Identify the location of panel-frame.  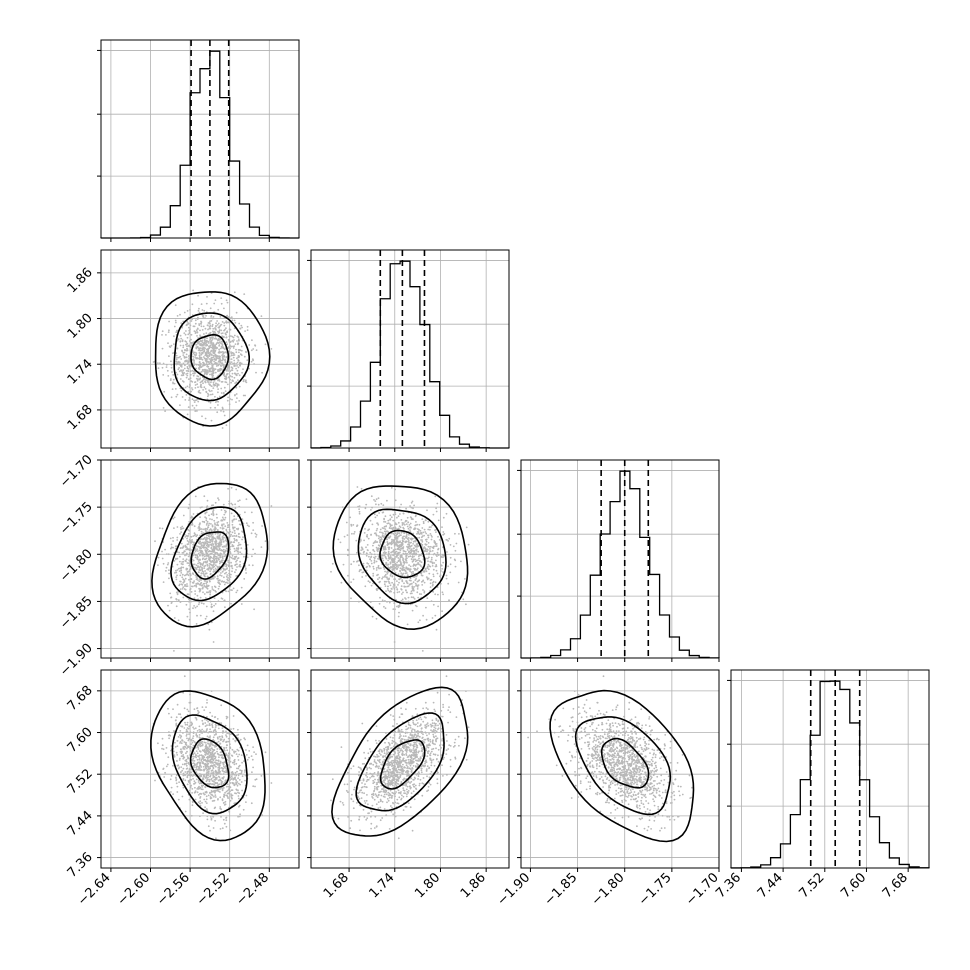
(410, 559).